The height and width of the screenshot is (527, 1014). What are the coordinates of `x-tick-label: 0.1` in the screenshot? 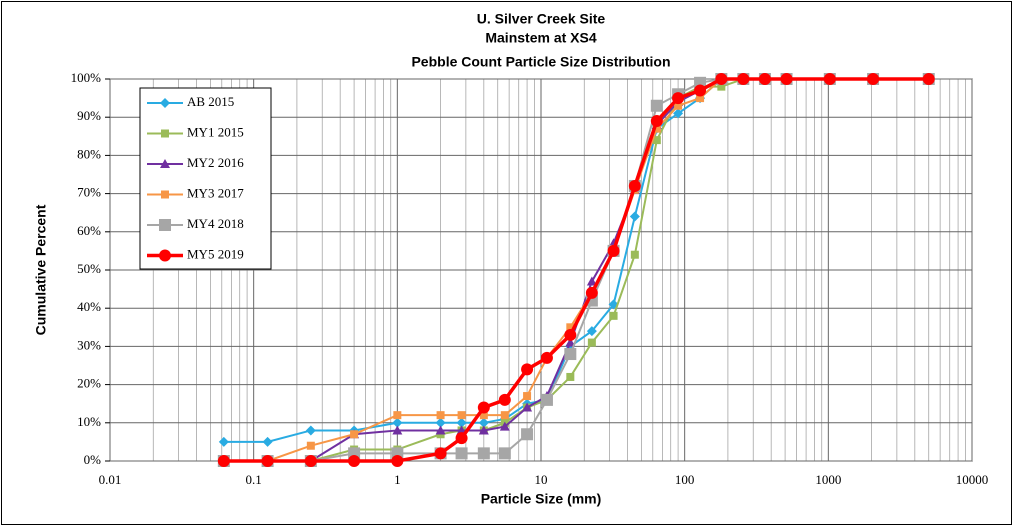 It's located at (254, 479).